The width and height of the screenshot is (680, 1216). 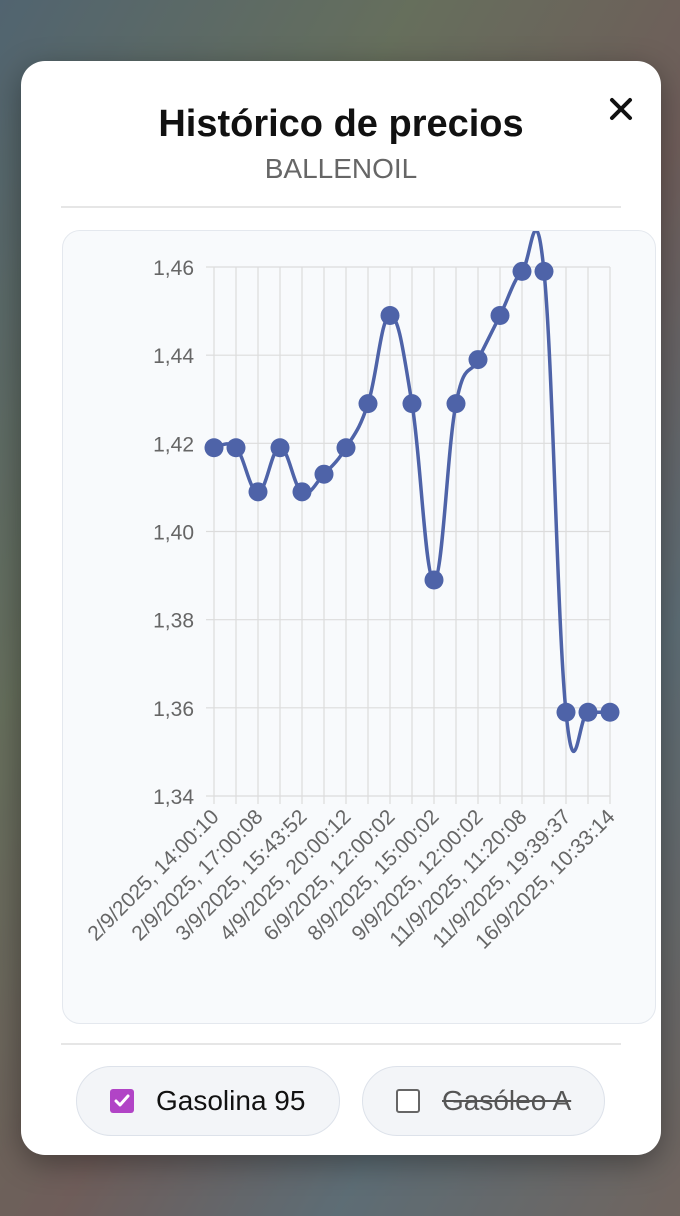 I want to click on y-tick-label: 1,40, so click(x=173, y=533).